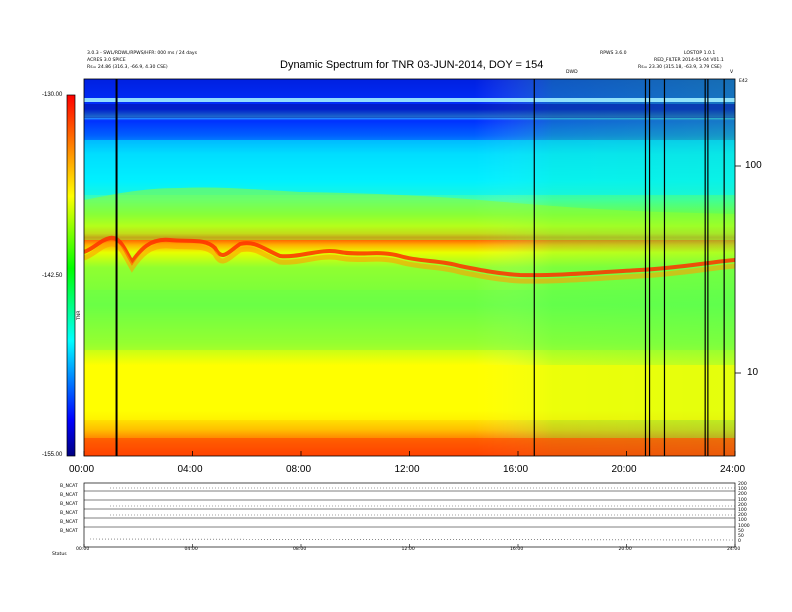 This screenshot has width=792, height=612. What do you see at coordinates (52, 95) in the screenshot?
I see `colorbar-tick-top: -130.00` at bounding box center [52, 95].